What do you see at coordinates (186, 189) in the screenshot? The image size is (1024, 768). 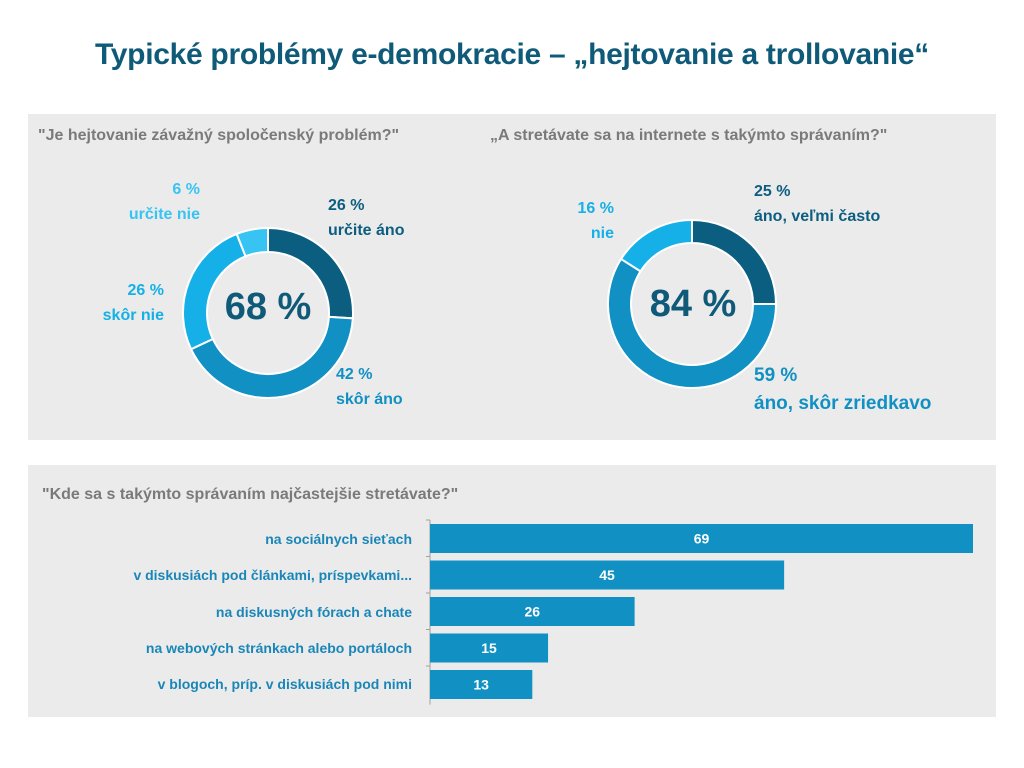 I see `donut1-slice3-value: 6 %` at bounding box center [186, 189].